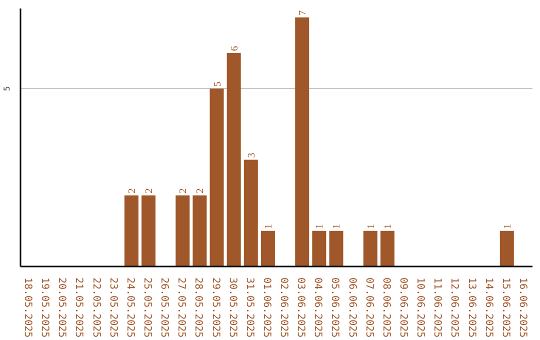 Image resolution: width=540 pixels, height=340 pixels. Describe the element at coordinates (252, 155) in the screenshot. I see `data-label: 3` at that location.